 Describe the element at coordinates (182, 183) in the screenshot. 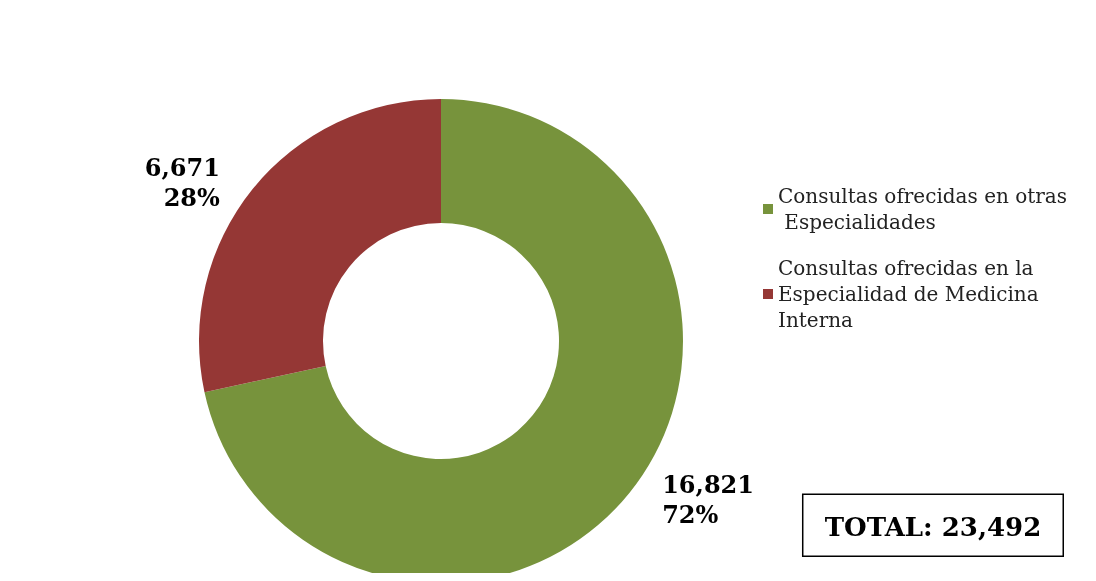

I see `data-label: 6,671 28%` at that location.